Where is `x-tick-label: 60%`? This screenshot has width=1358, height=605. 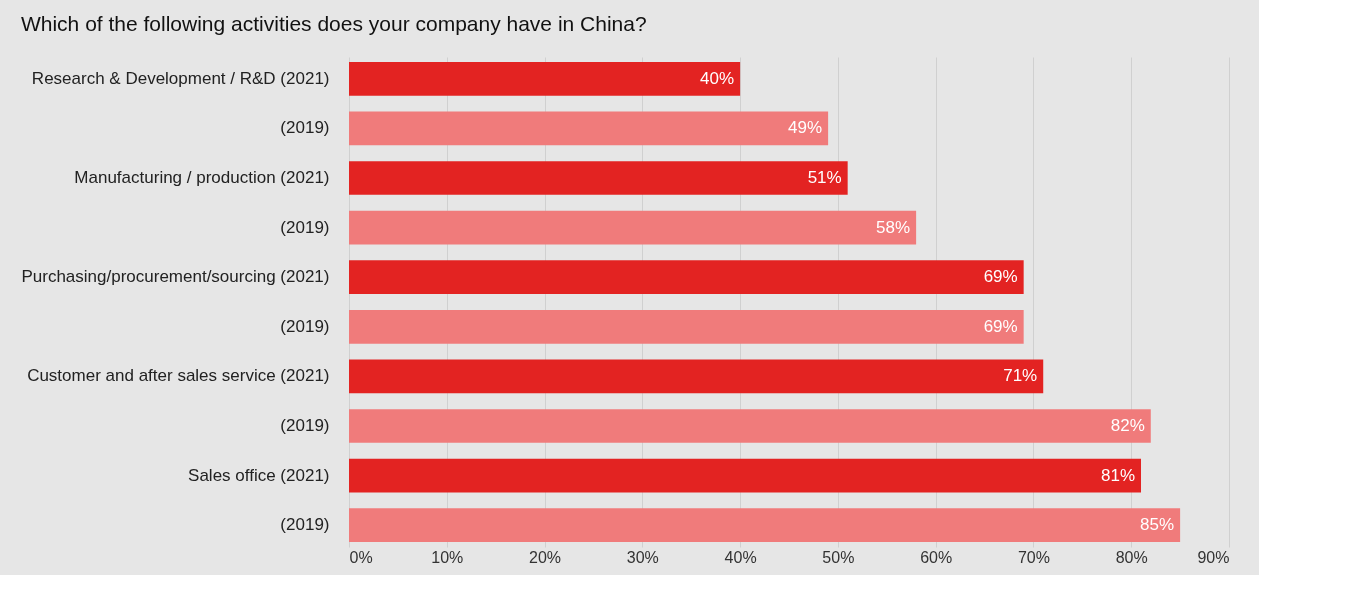
x-tick-label: 60% is located at coordinates (936, 557).